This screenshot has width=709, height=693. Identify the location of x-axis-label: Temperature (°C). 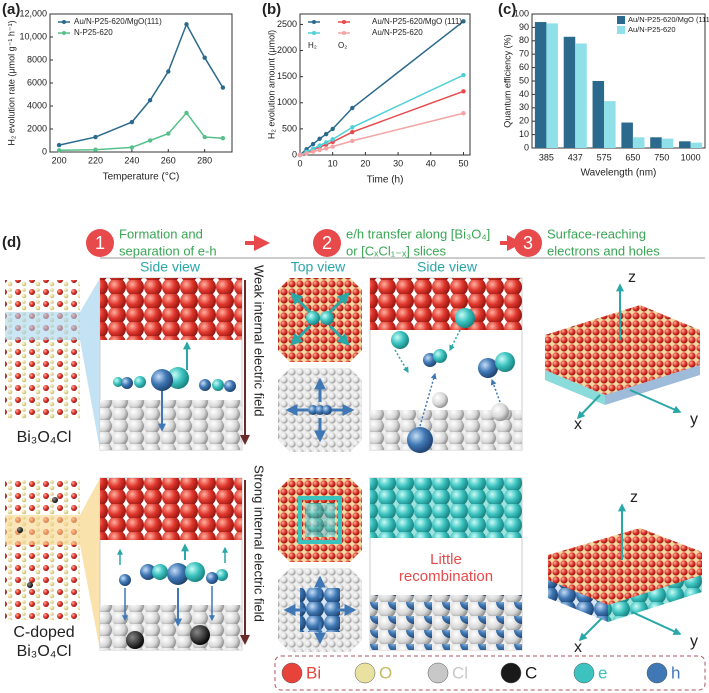
(141, 177).